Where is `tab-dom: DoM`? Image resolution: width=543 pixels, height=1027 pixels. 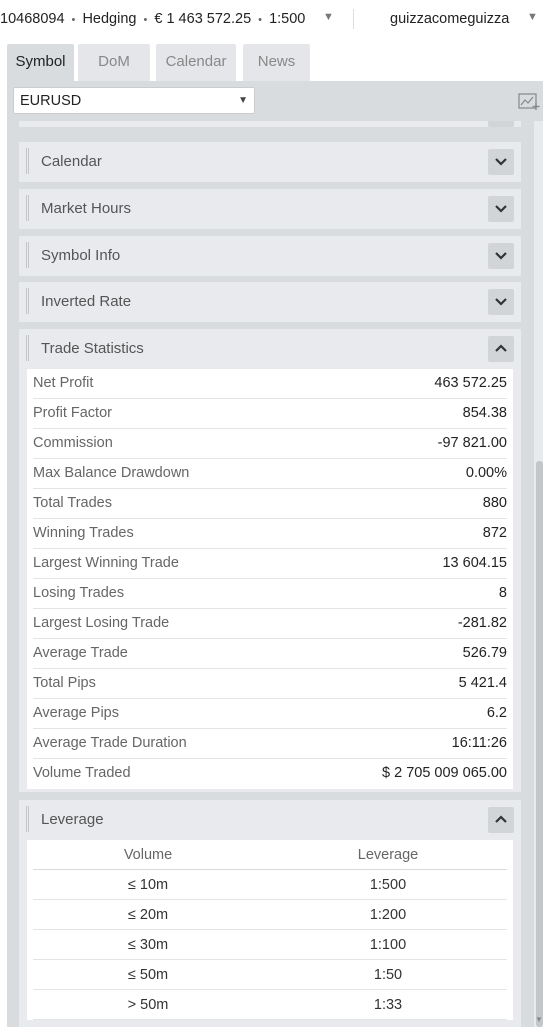 tab-dom: DoM is located at coordinates (114, 63).